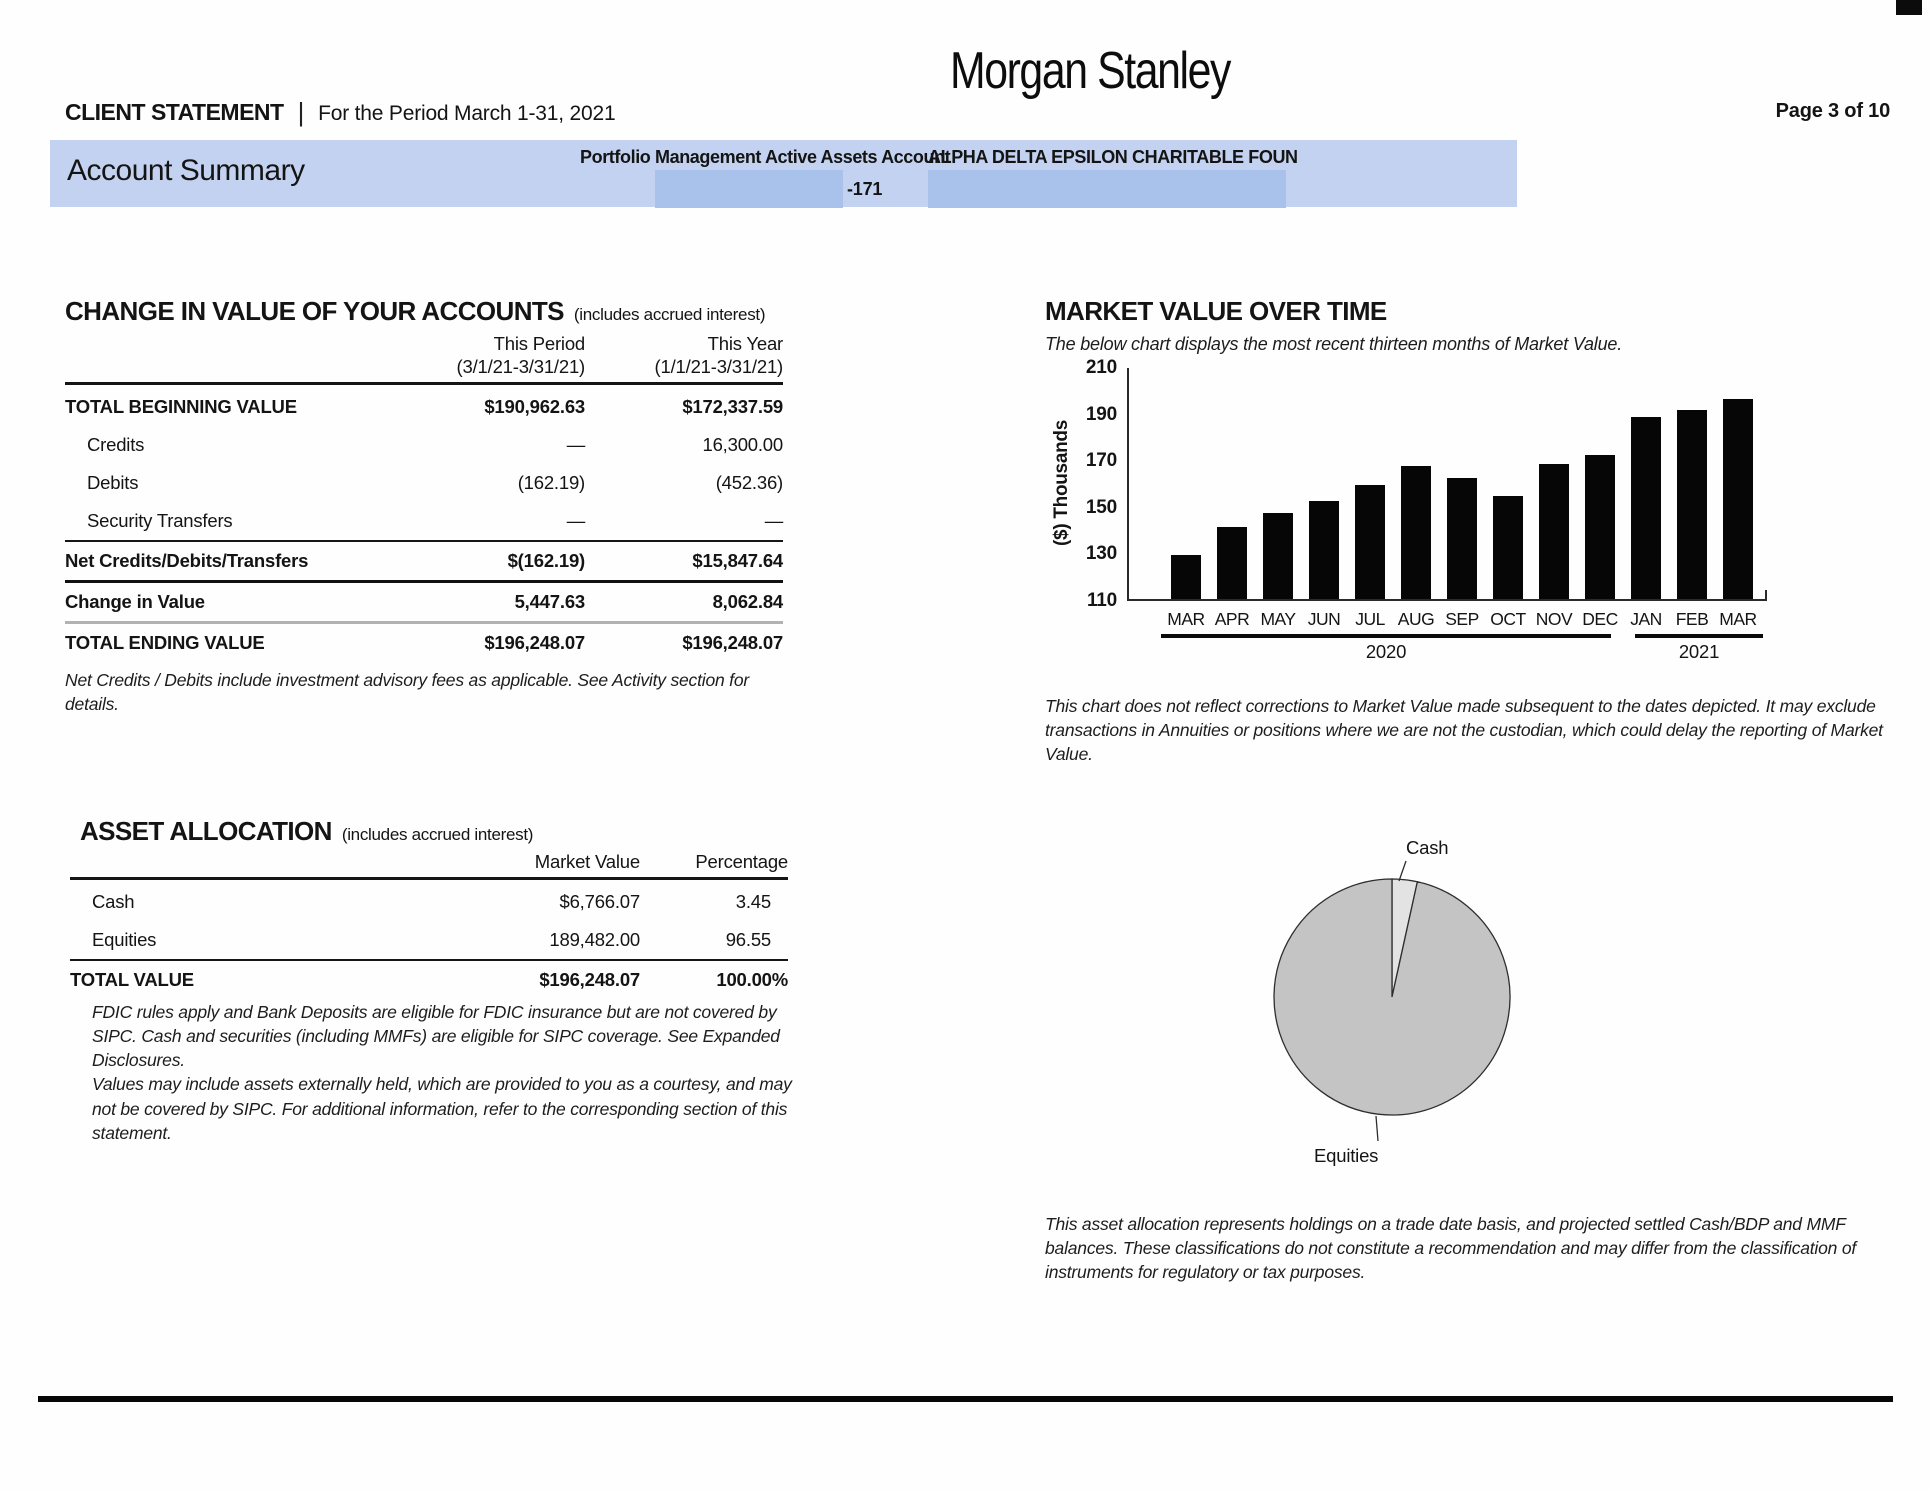  What do you see at coordinates (160, 521) in the screenshot?
I see `row-label: Security Transfers` at bounding box center [160, 521].